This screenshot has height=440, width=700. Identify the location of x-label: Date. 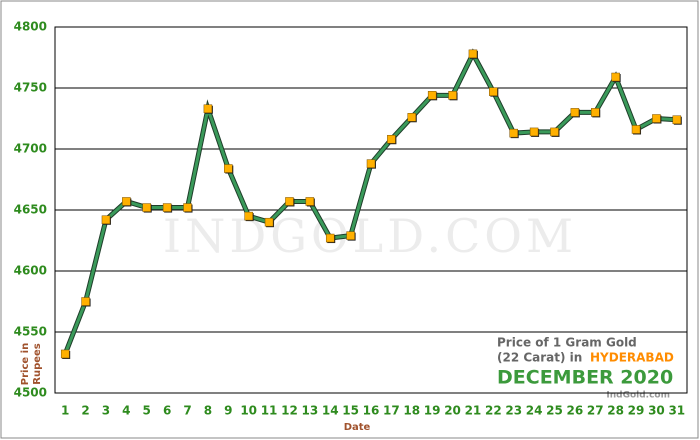
(357, 427).